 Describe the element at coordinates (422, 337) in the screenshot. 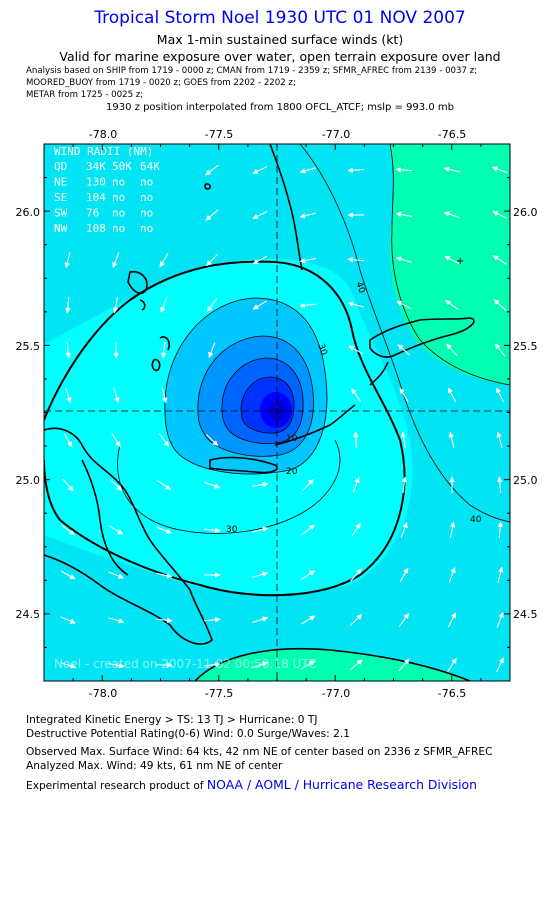

I see `coast-long-island` at that location.